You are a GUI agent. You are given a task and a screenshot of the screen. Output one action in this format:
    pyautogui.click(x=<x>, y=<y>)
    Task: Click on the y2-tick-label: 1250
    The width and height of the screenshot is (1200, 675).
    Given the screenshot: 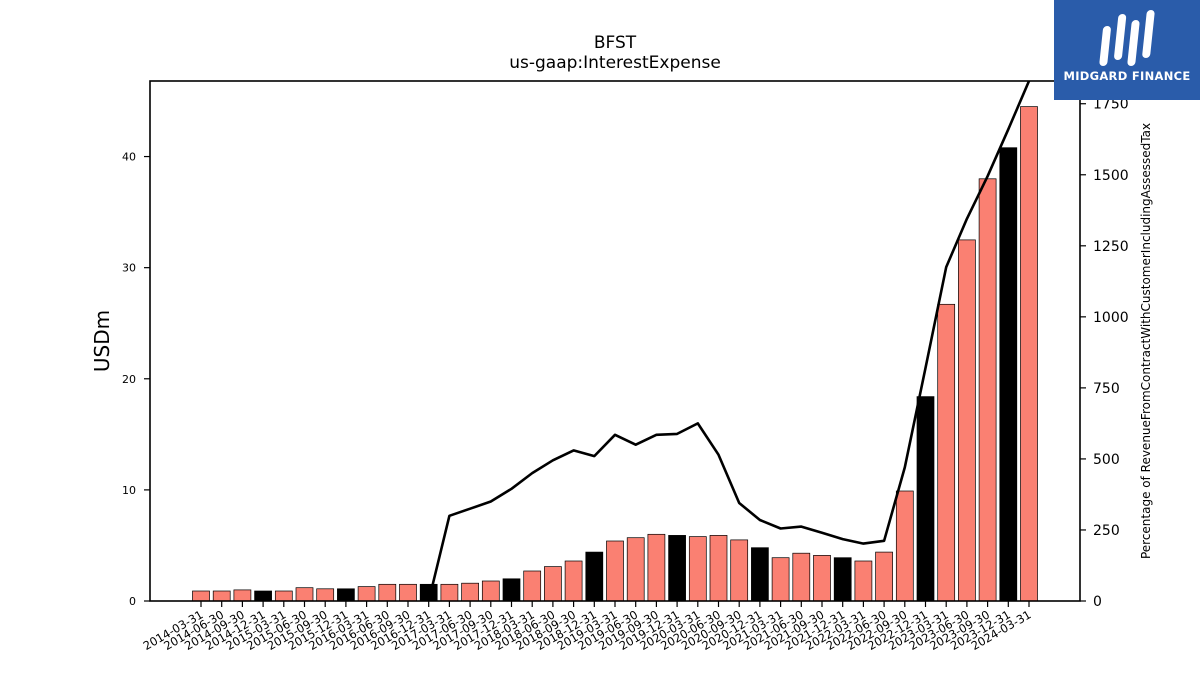 What is the action you would take?
    pyautogui.click(x=1111, y=247)
    